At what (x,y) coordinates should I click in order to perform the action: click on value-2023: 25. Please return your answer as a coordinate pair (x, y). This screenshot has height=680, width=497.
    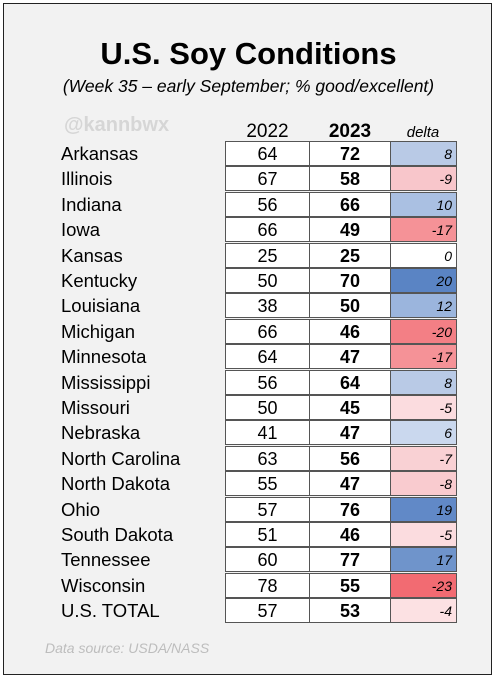
    Looking at the image, I should click on (350, 255).